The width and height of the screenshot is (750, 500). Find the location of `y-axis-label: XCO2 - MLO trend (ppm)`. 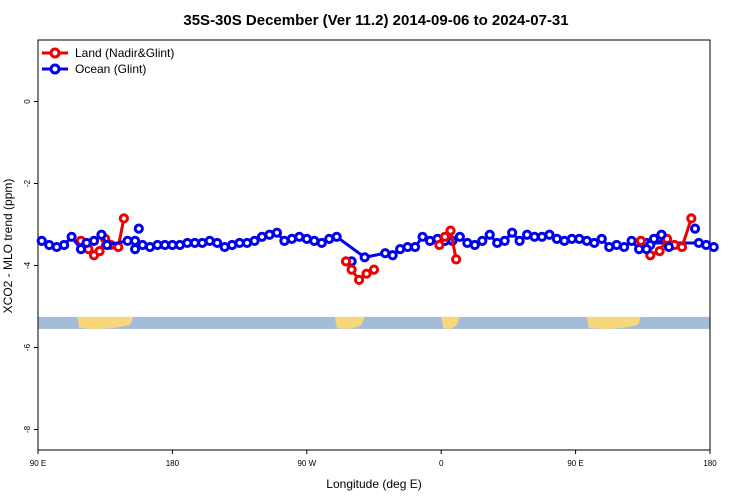

y-axis-label: XCO2 - MLO trend (ppm) is located at coordinates (8, 246).